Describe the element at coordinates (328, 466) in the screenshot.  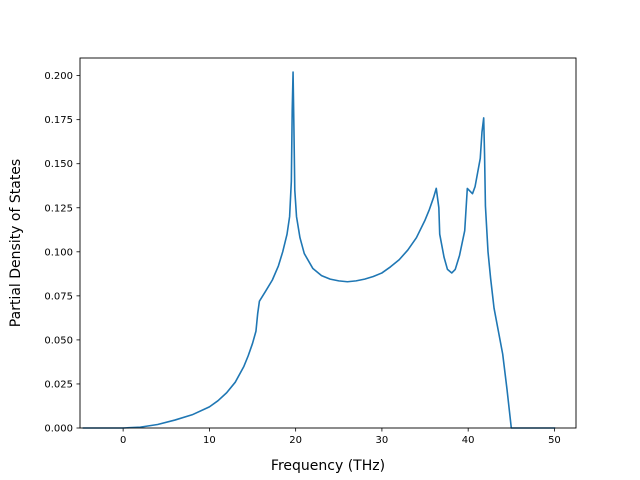
I see `x-axis-label: Frequency (THz)` at that location.